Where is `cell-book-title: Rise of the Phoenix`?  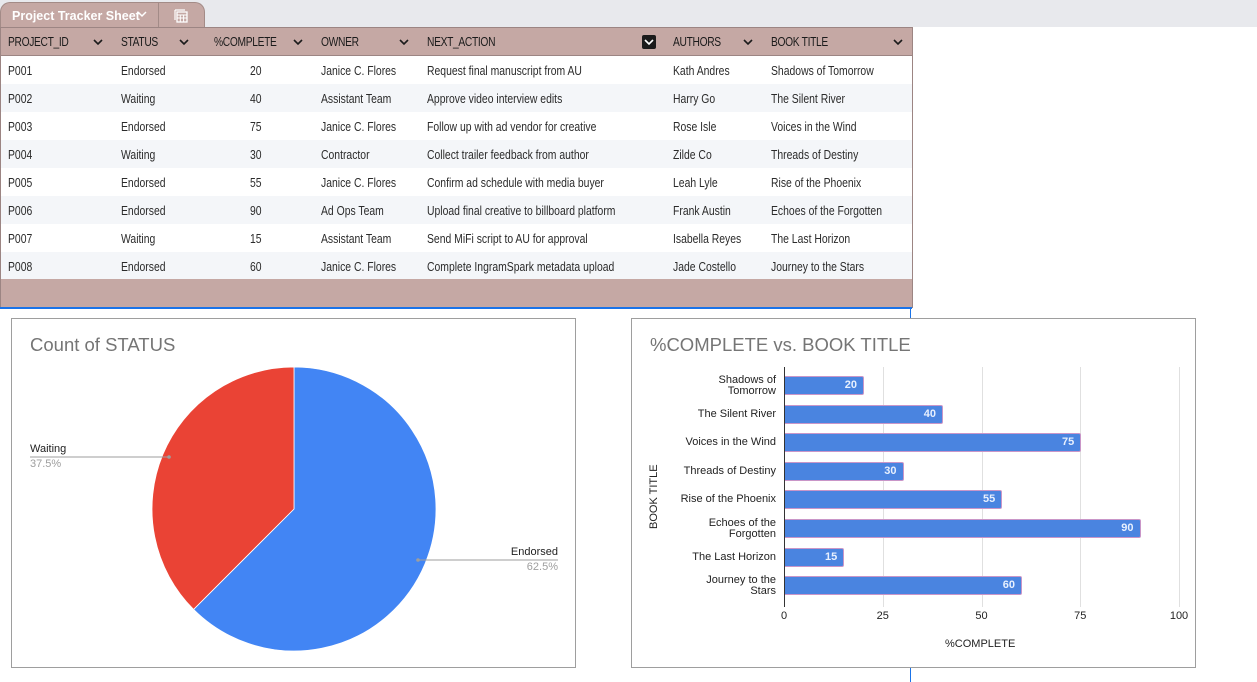 cell-book-title: Rise of the Phoenix is located at coordinates (816, 182).